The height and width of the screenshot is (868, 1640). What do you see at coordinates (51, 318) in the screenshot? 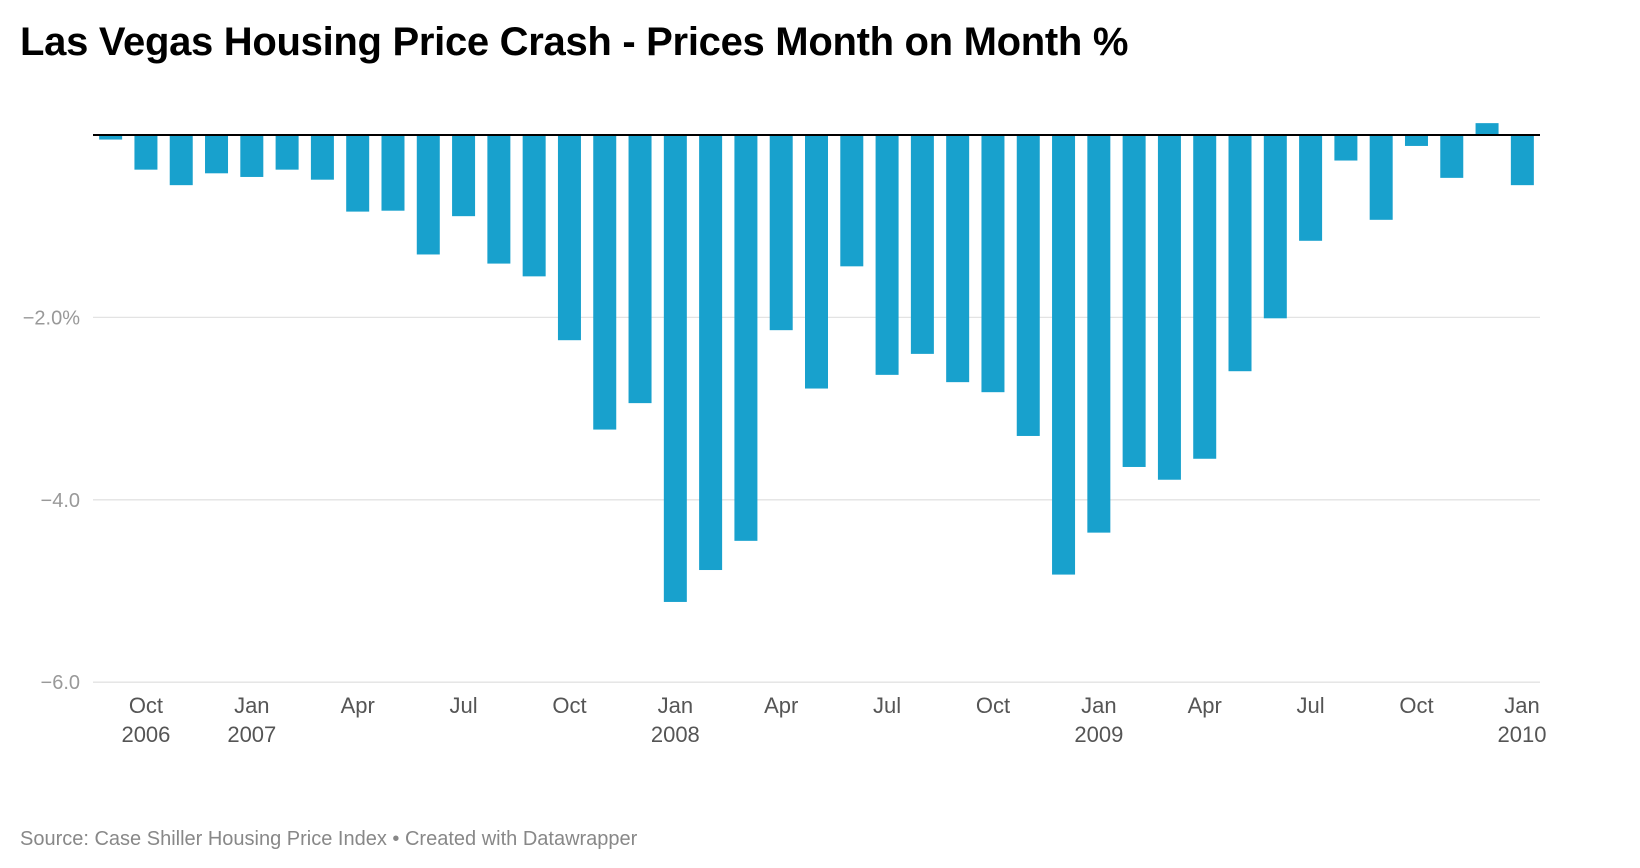
I see `y-tick-label: −2.0%` at bounding box center [51, 318].